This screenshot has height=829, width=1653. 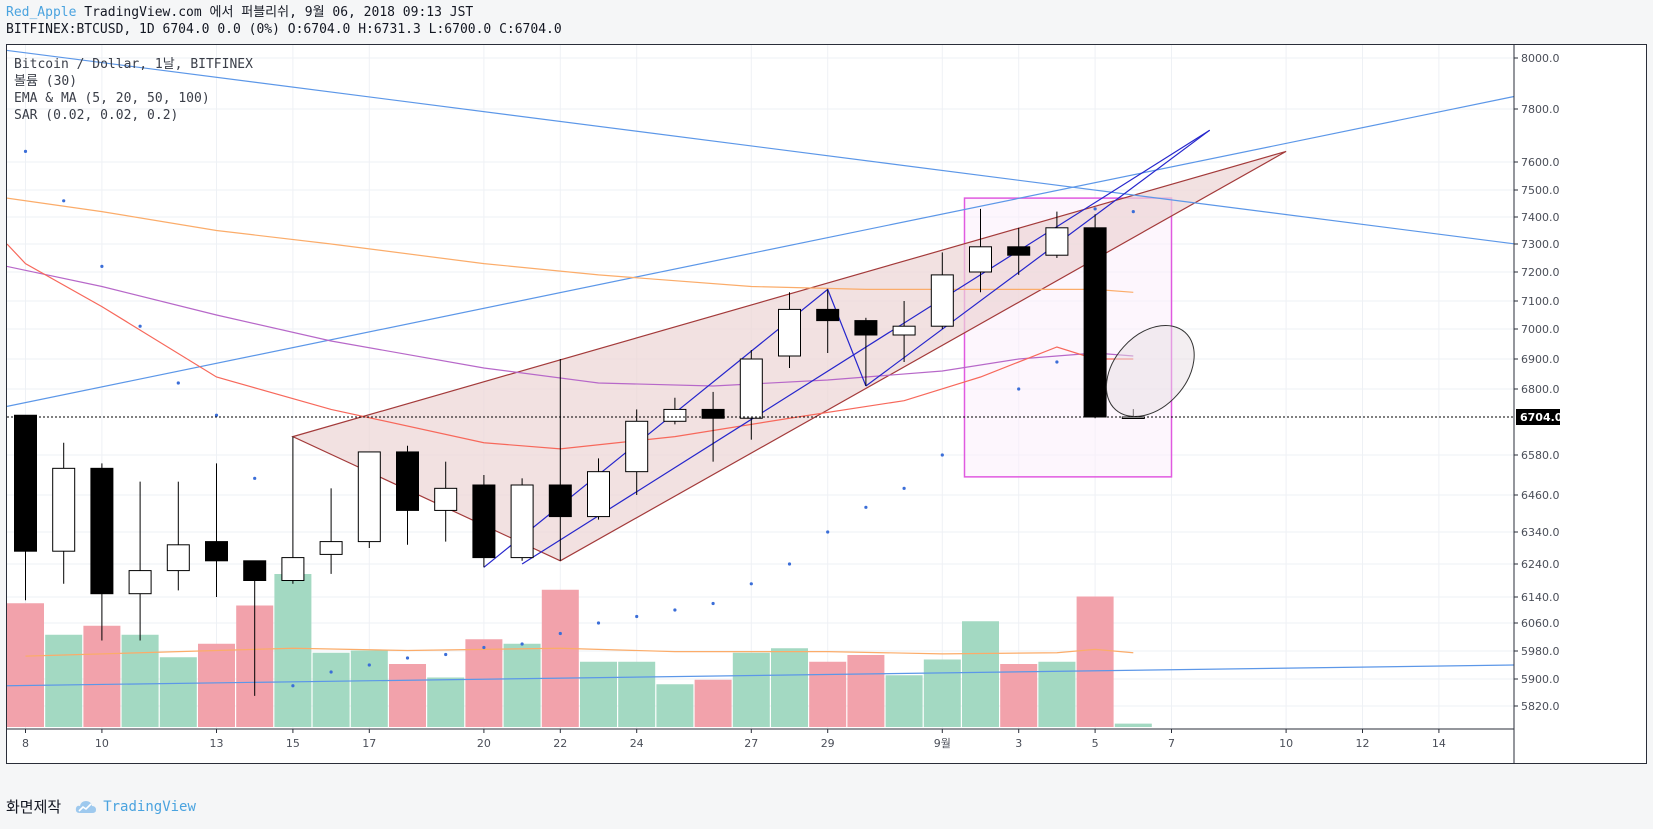 I want to click on ema-orange-line, so click(x=570, y=245).